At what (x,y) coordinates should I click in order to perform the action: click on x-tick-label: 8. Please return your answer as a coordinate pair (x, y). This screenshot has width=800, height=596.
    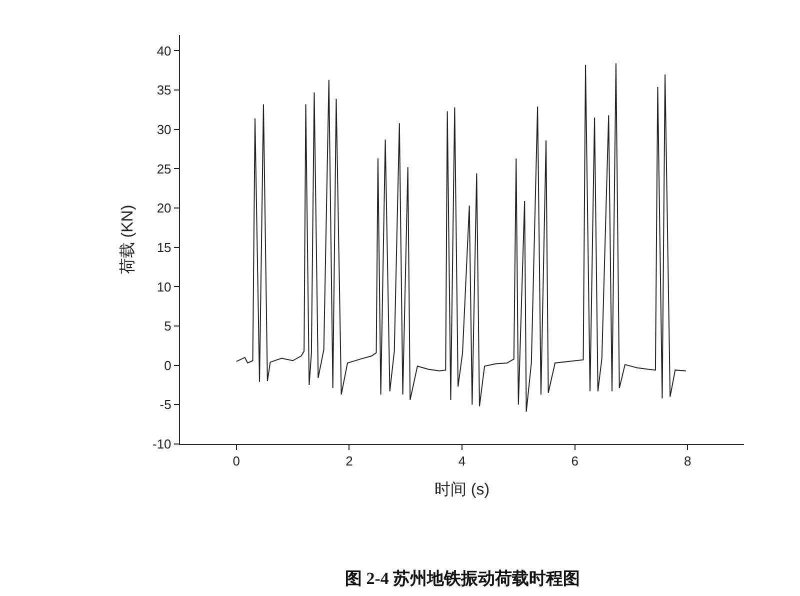
    Looking at the image, I should click on (688, 461).